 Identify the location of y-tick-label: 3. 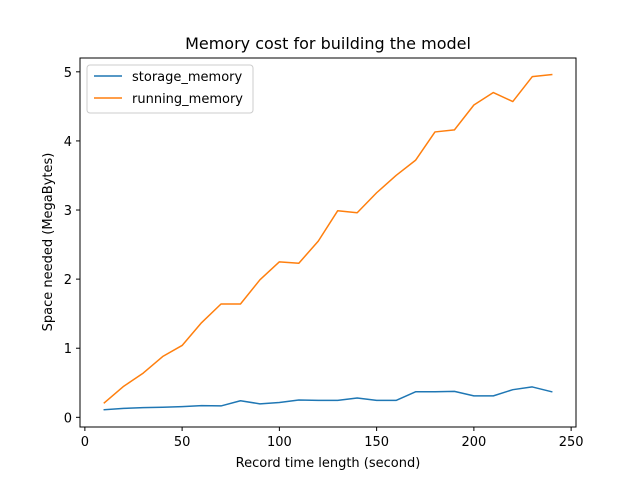
(68, 211).